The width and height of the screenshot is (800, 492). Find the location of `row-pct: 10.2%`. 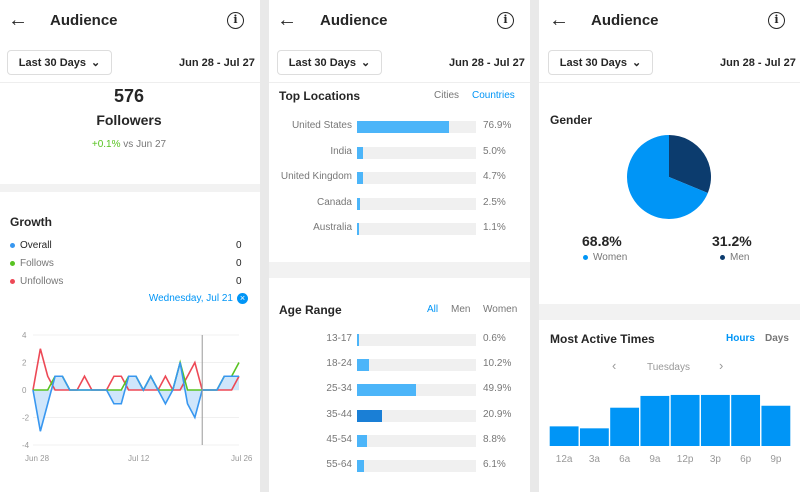

row-pct: 10.2% is located at coordinates (497, 364).